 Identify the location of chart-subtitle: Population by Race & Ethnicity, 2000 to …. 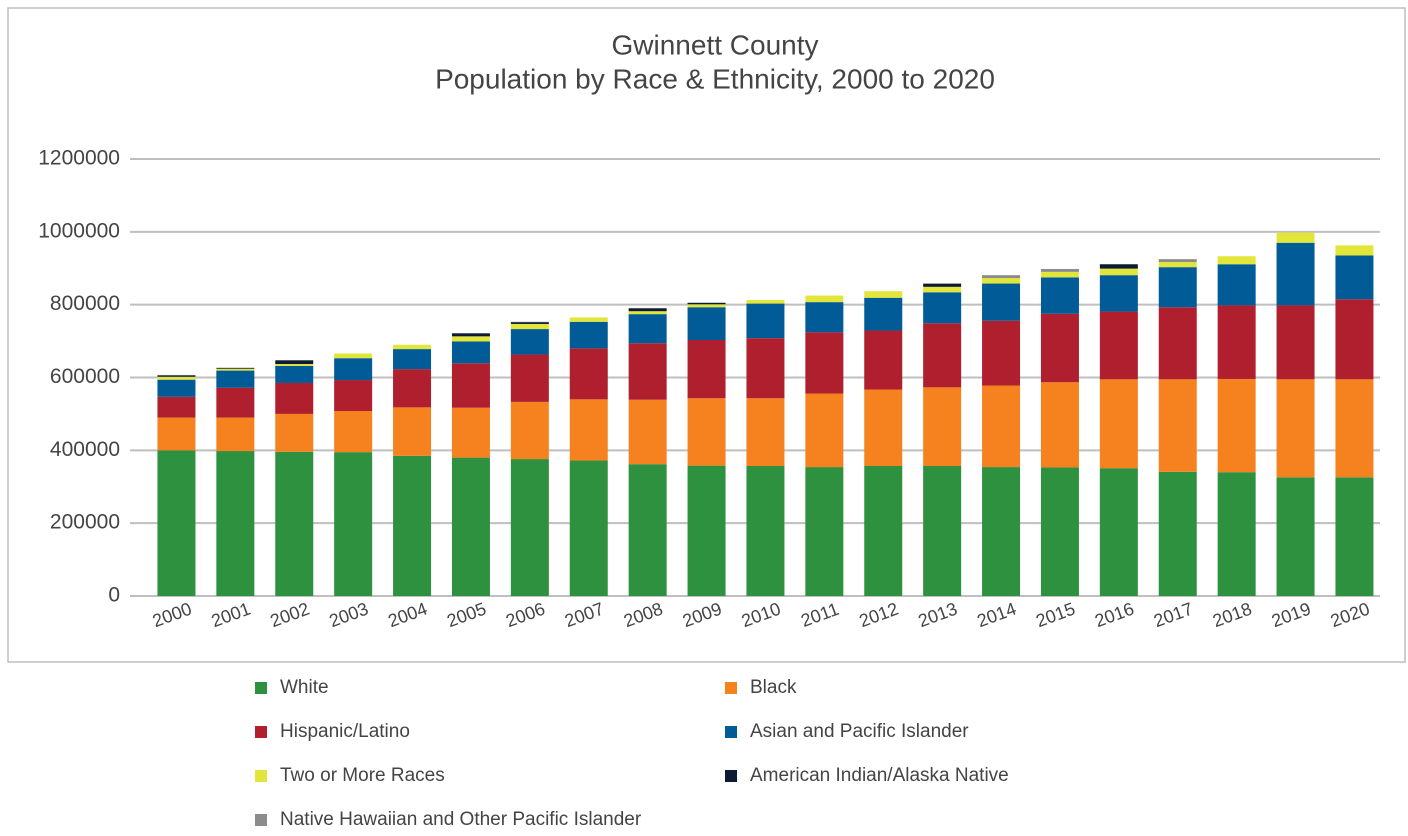
(715, 78).